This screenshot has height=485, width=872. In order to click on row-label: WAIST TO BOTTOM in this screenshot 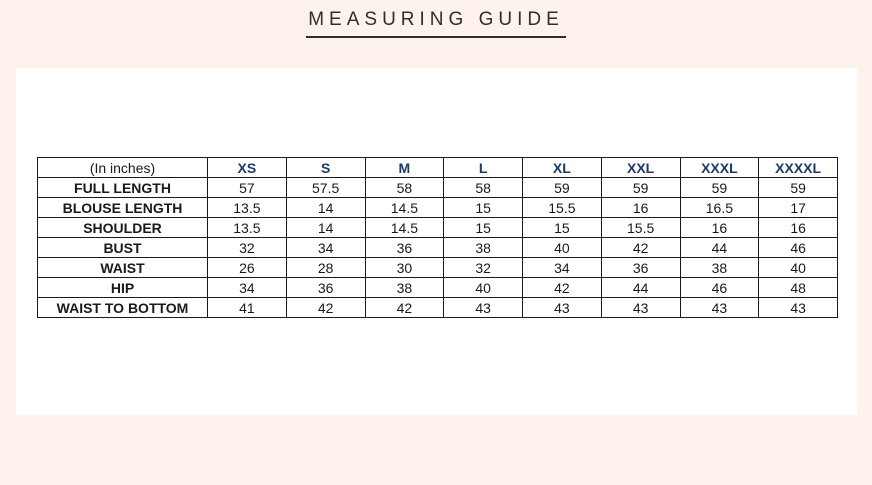, I will do `click(122, 307)`.